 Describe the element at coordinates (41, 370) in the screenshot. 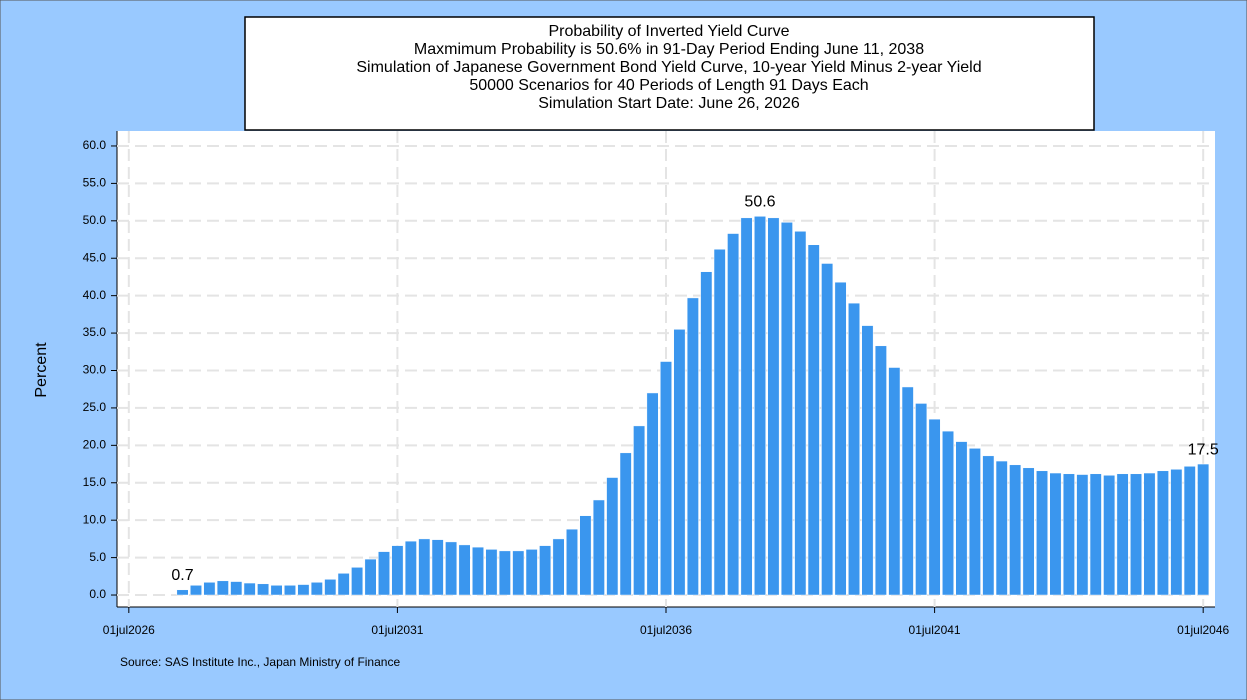

I see `y-axis-label: Percent` at that location.